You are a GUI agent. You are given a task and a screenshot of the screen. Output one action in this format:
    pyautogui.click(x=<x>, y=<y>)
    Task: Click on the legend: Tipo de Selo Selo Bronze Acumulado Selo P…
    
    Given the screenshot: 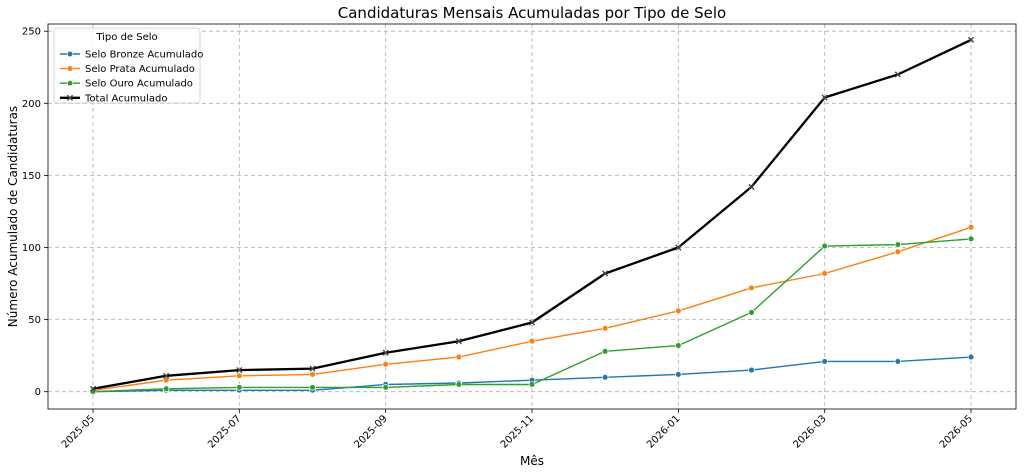 What is the action you would take?
    pyautogui.click(x=128, y=65)
    